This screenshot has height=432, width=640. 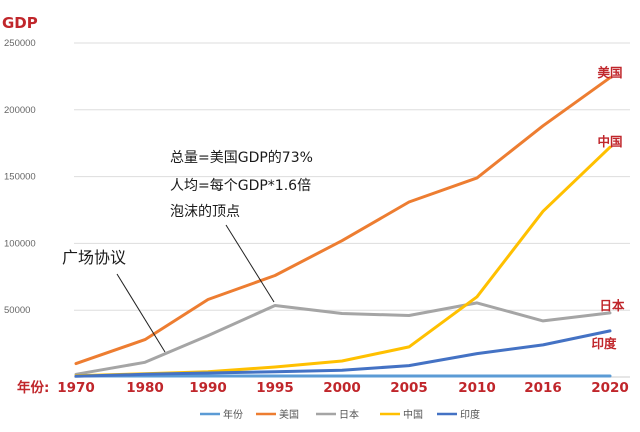 What do you see at coordinates (205, 212) in the screenshot?
I see `annotation-bubble-line: 泡沫的顶点` at bounding box center [205, 212].